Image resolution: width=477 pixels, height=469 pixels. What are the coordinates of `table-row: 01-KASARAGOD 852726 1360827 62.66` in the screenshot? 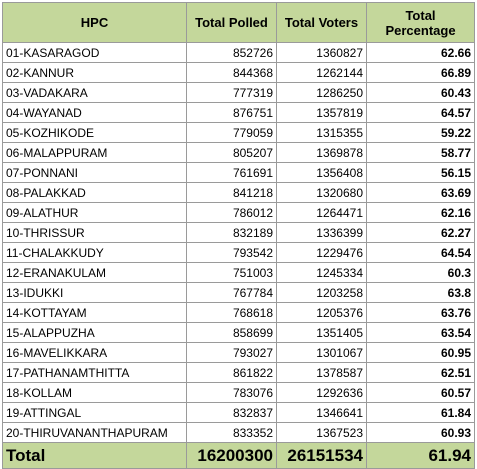 It's located at (238, 52).